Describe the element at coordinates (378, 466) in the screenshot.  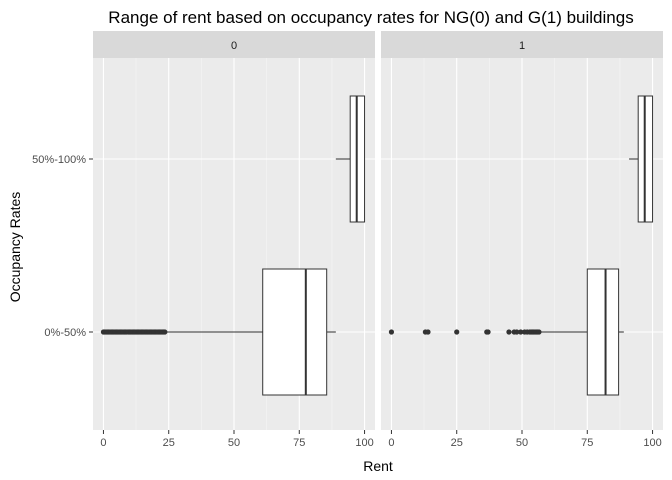
I see `x-axis-title: Rent` at that location.